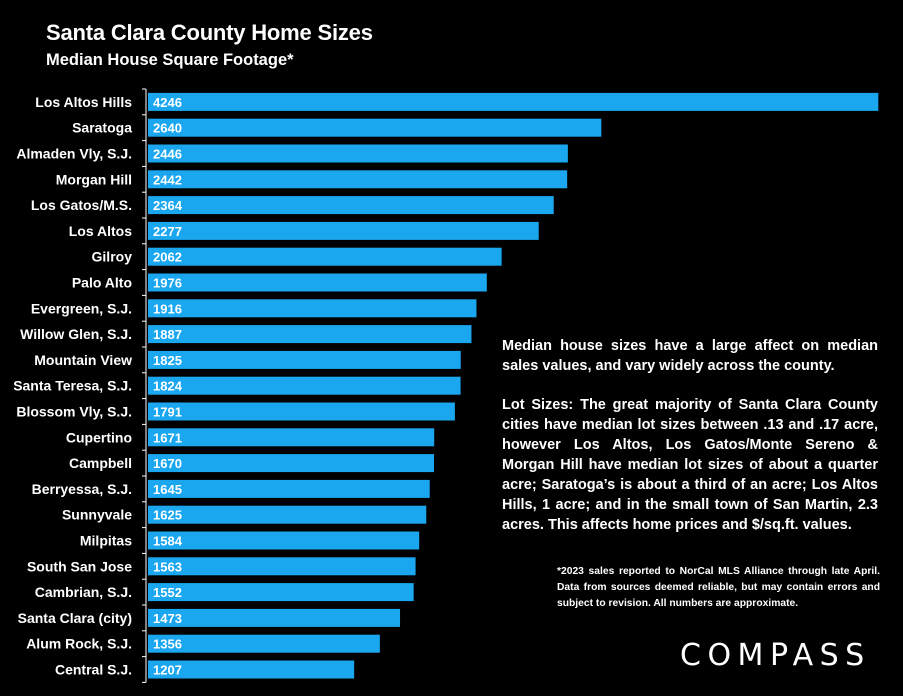 The image size is (903, 696). I want to click on data-label: 4246, so click(167, 102).